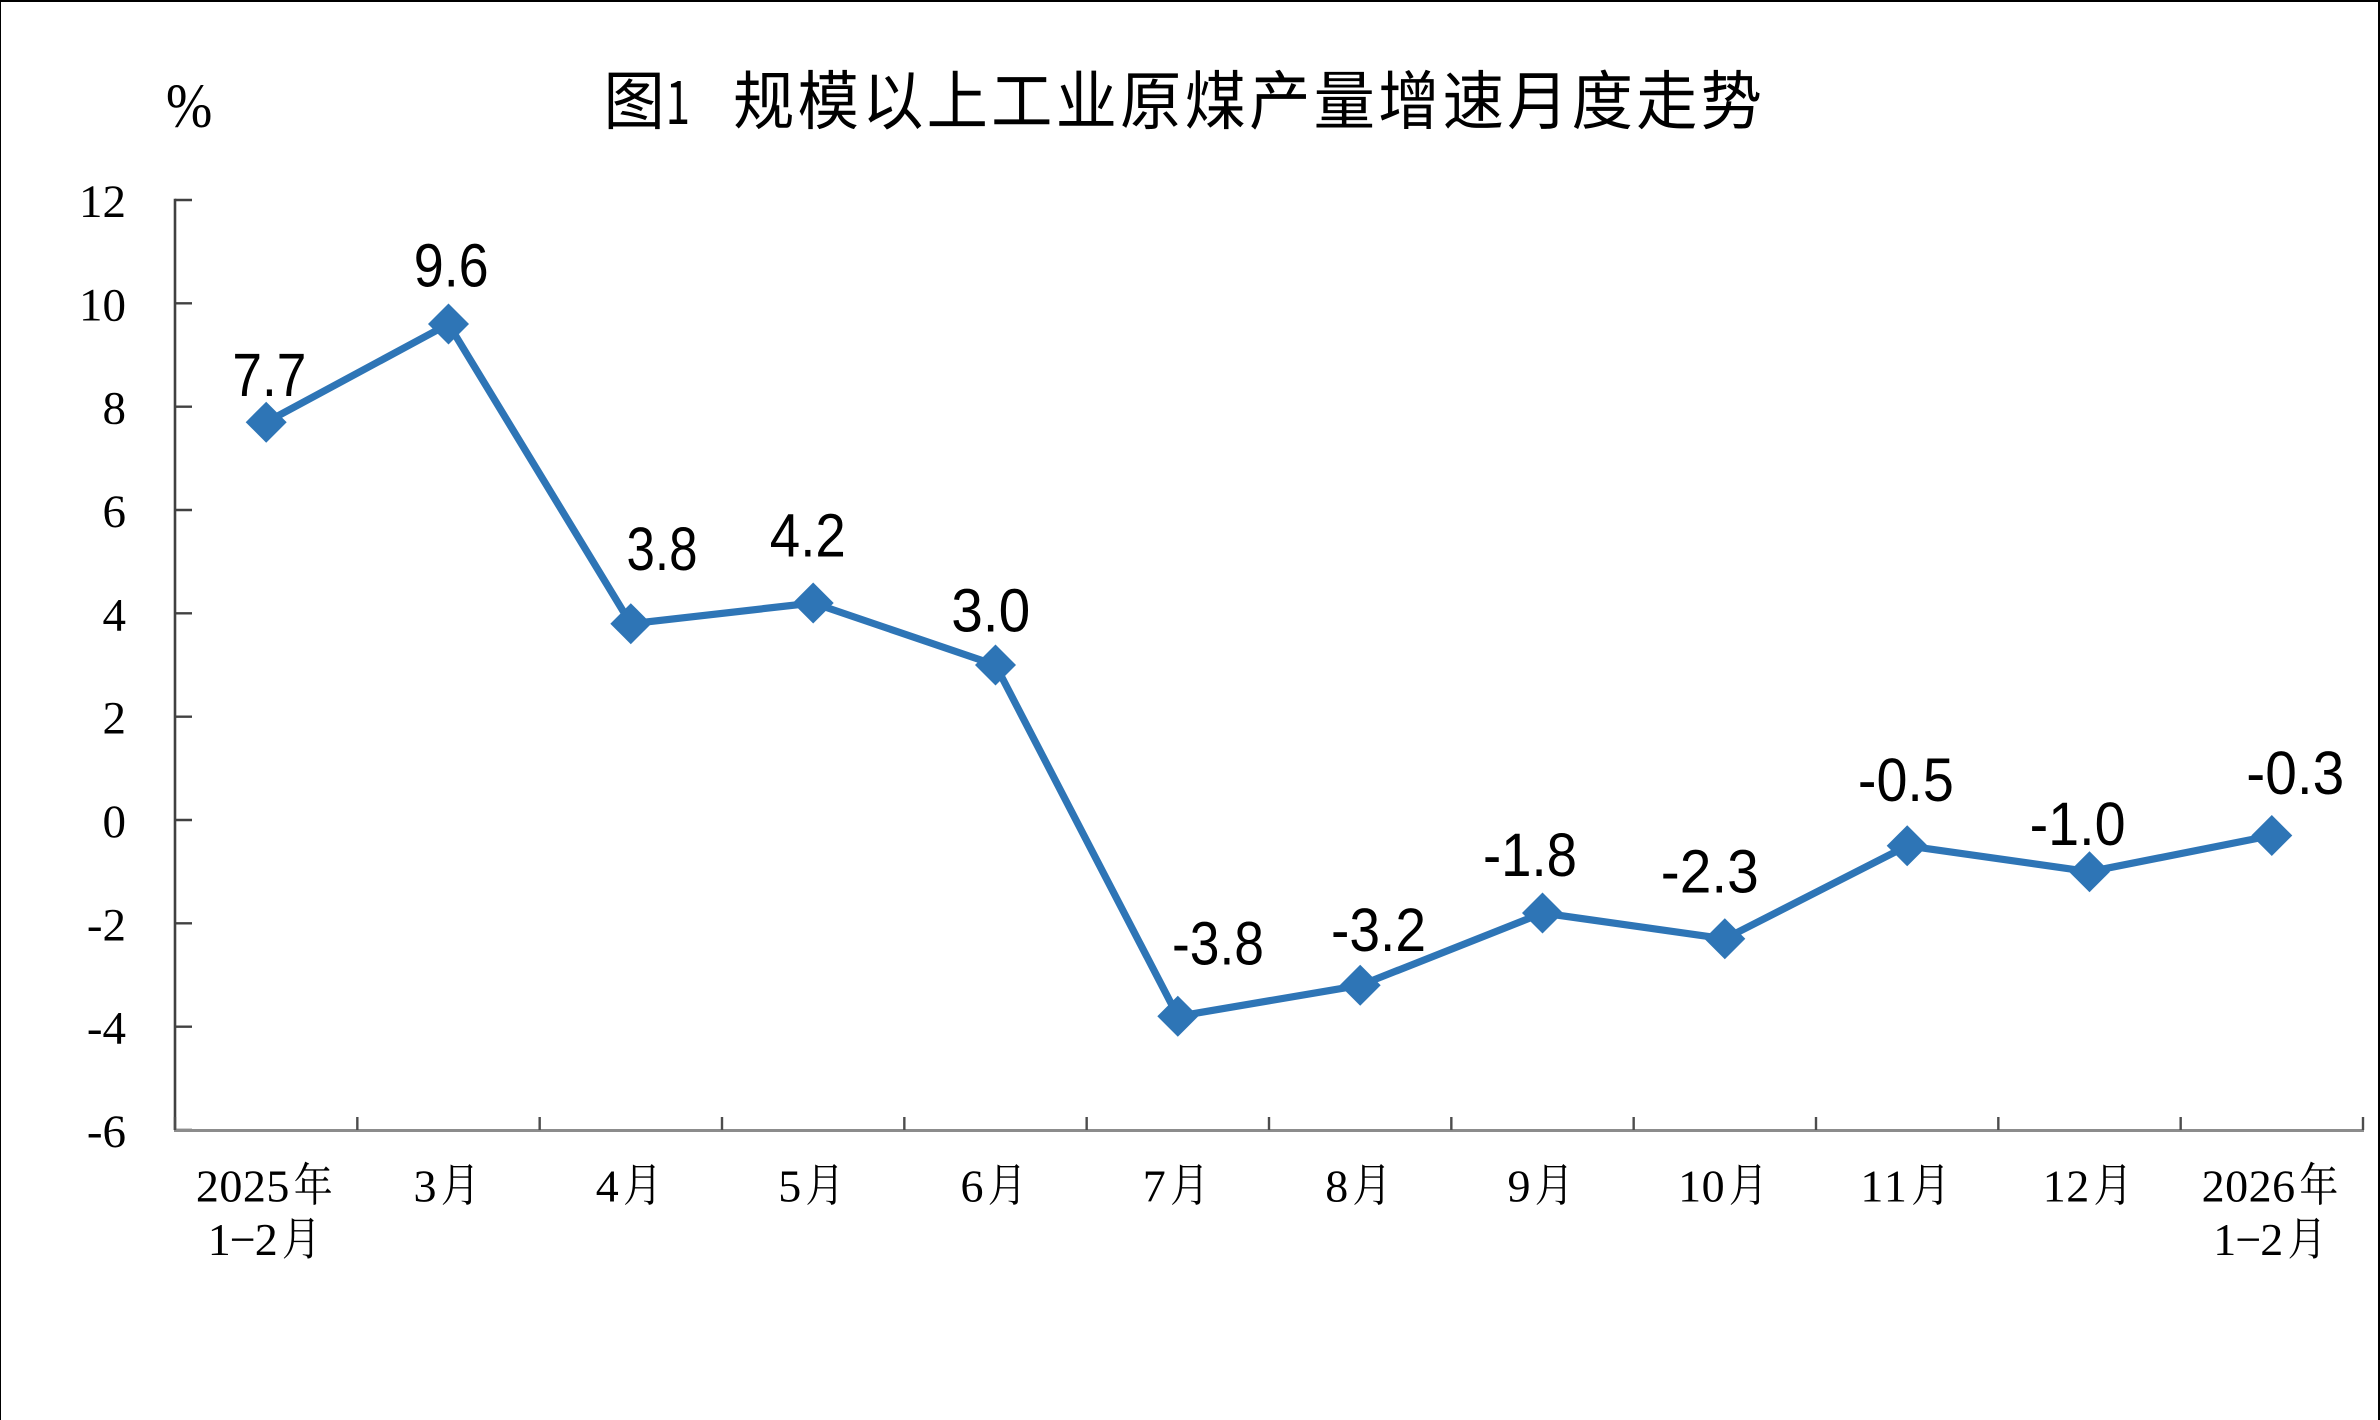 This screenshot has width=2380, height=1420. What do you see at coordinates (1519, 1185) in the screenshot?
I see `svg-text: 9` at bounding box center [1519, 1185].